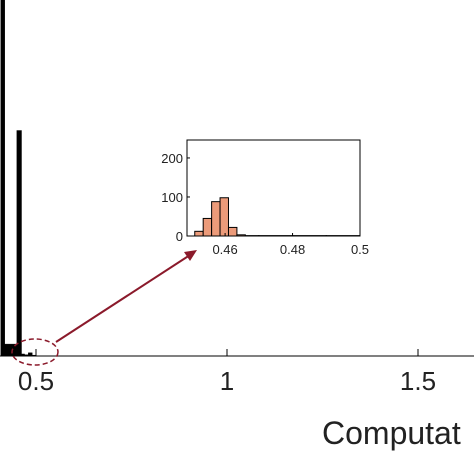 The image size is (474, 474). I want to click on x-tick-label: 0.48, so click(292, 249).